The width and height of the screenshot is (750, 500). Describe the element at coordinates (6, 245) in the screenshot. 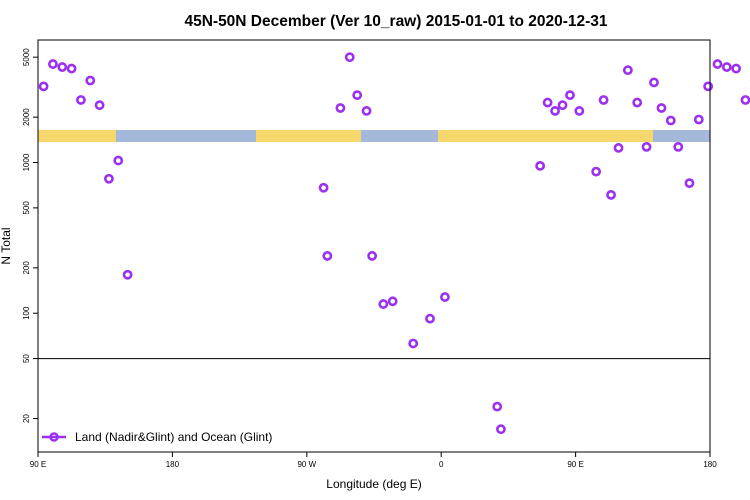

I see `y-axis-label: N Total` at that location.